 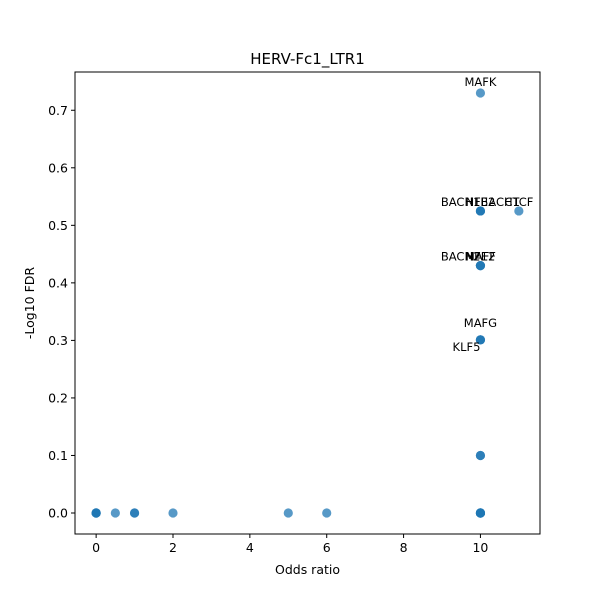 I want to click on x-axis-label: Odds ratio, so click(x=307, y=569).